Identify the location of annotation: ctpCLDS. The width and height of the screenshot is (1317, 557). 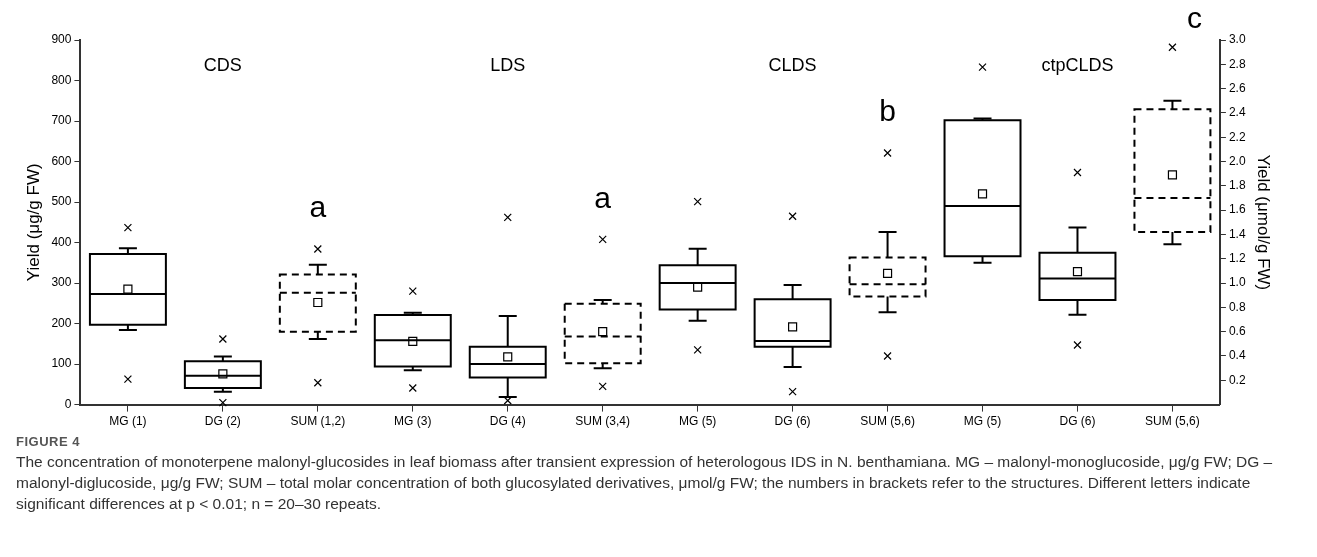
(1077, 64).